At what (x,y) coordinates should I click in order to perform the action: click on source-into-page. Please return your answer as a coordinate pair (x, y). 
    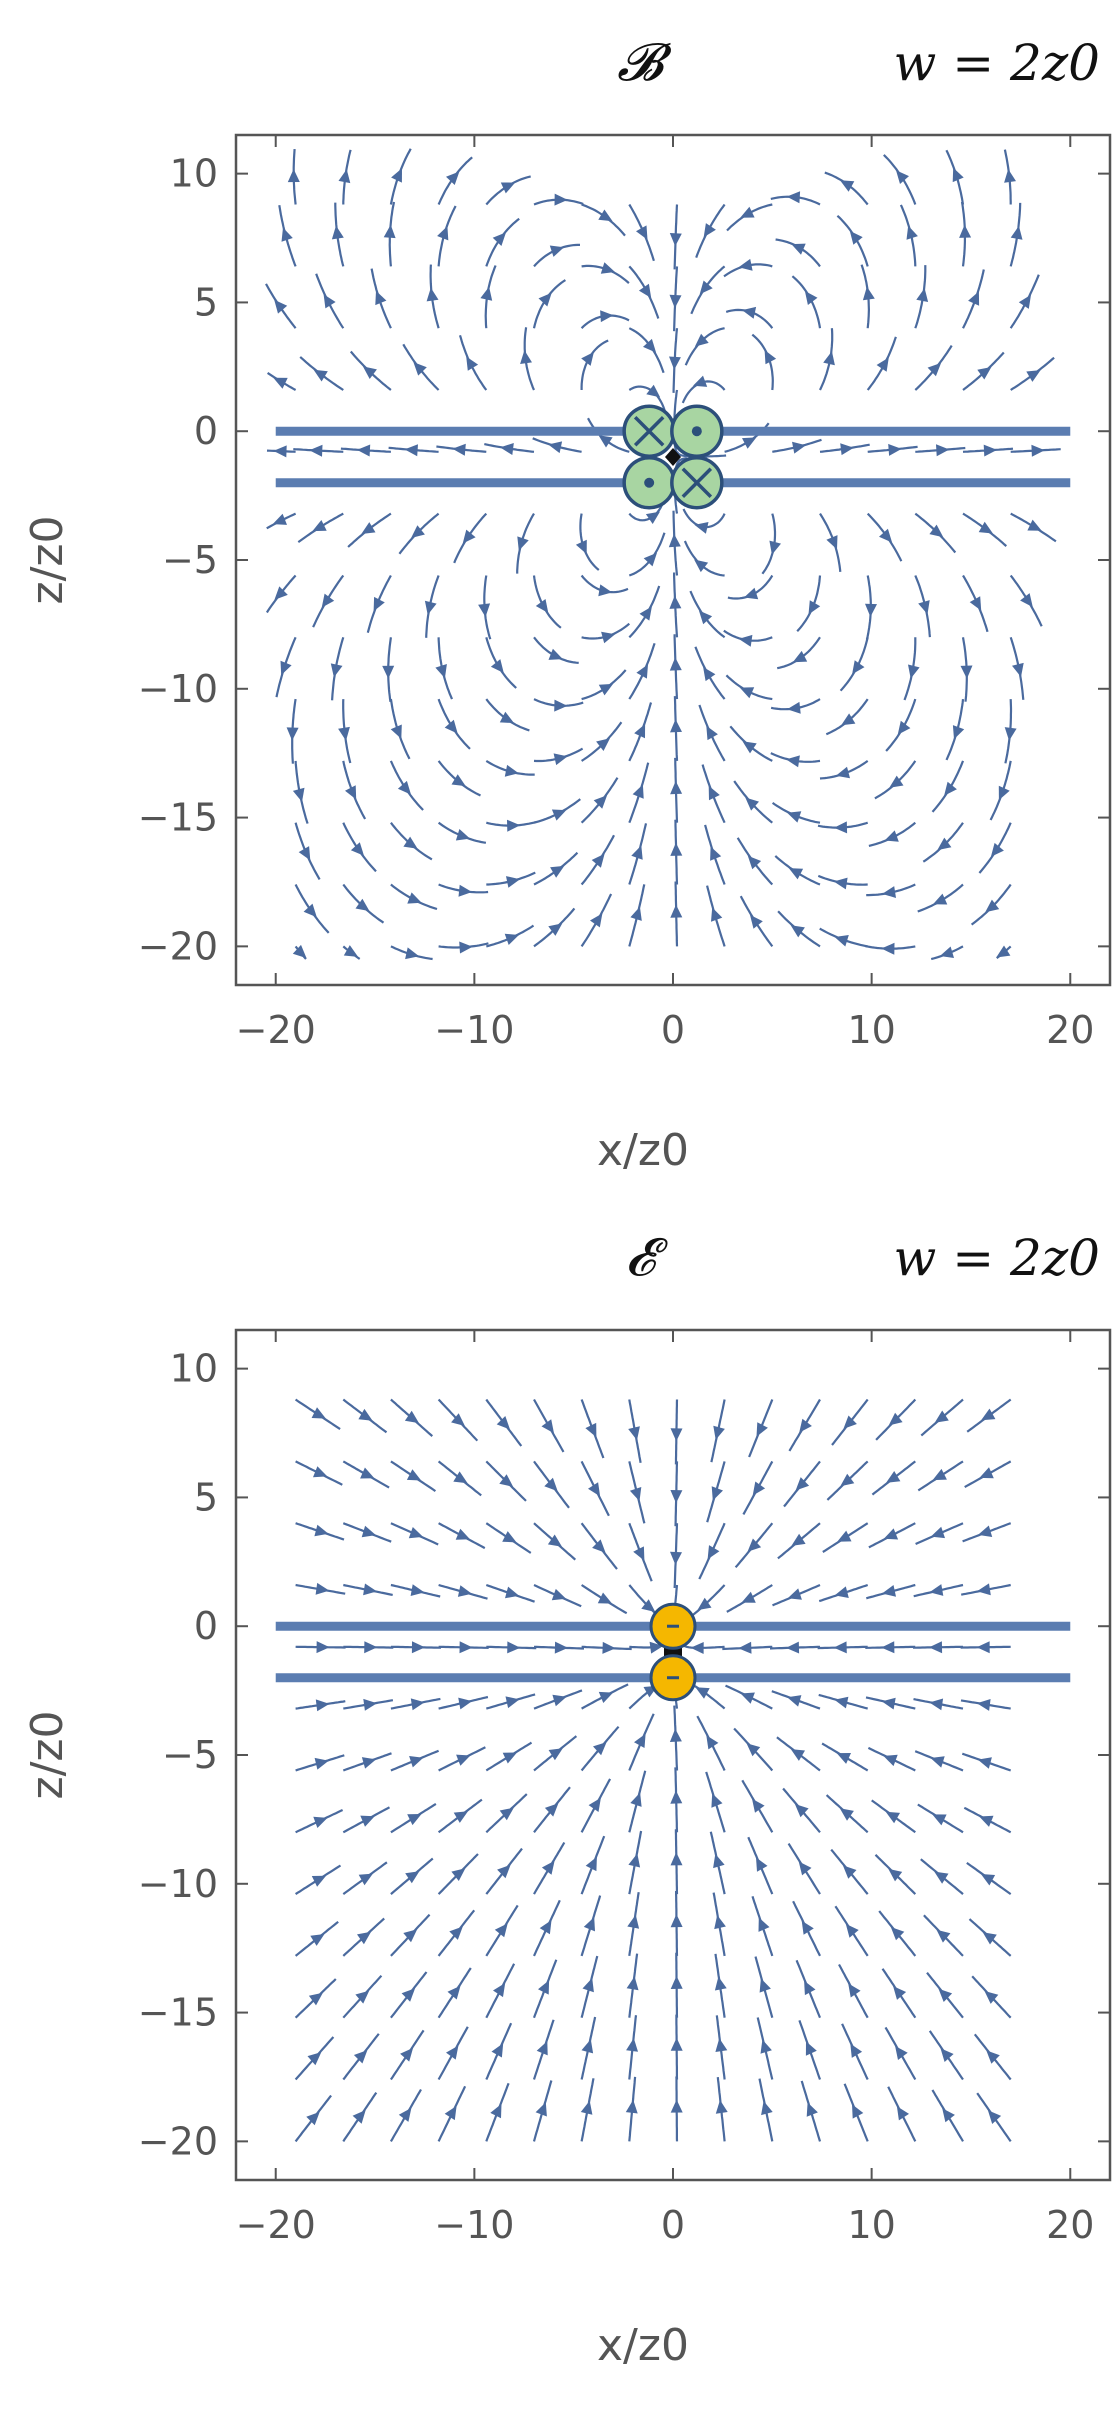
    Looking at the image, I should click on (697, 482).